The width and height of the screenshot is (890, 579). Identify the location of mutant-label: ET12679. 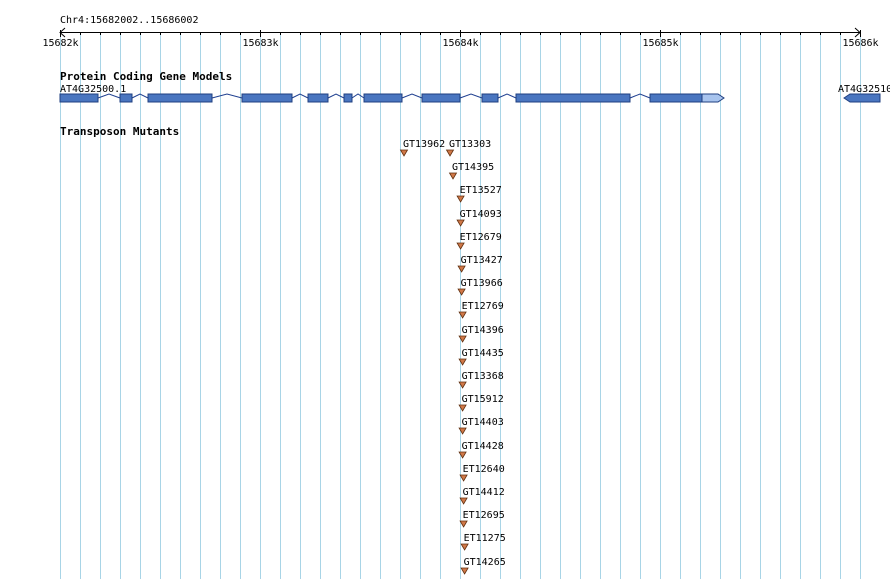
(481, 237).